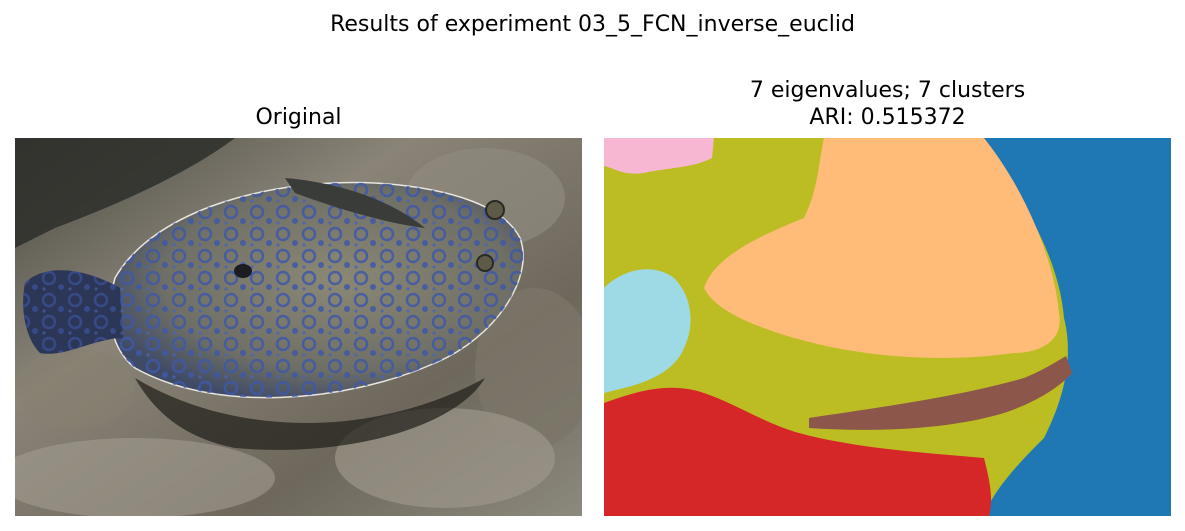 The width and height of the screenshot is (1185, 531). What do you see at coordinates (298, 117) in the screenshot?
I see `original-panel-title: Original` at bounding box center [298, 117].